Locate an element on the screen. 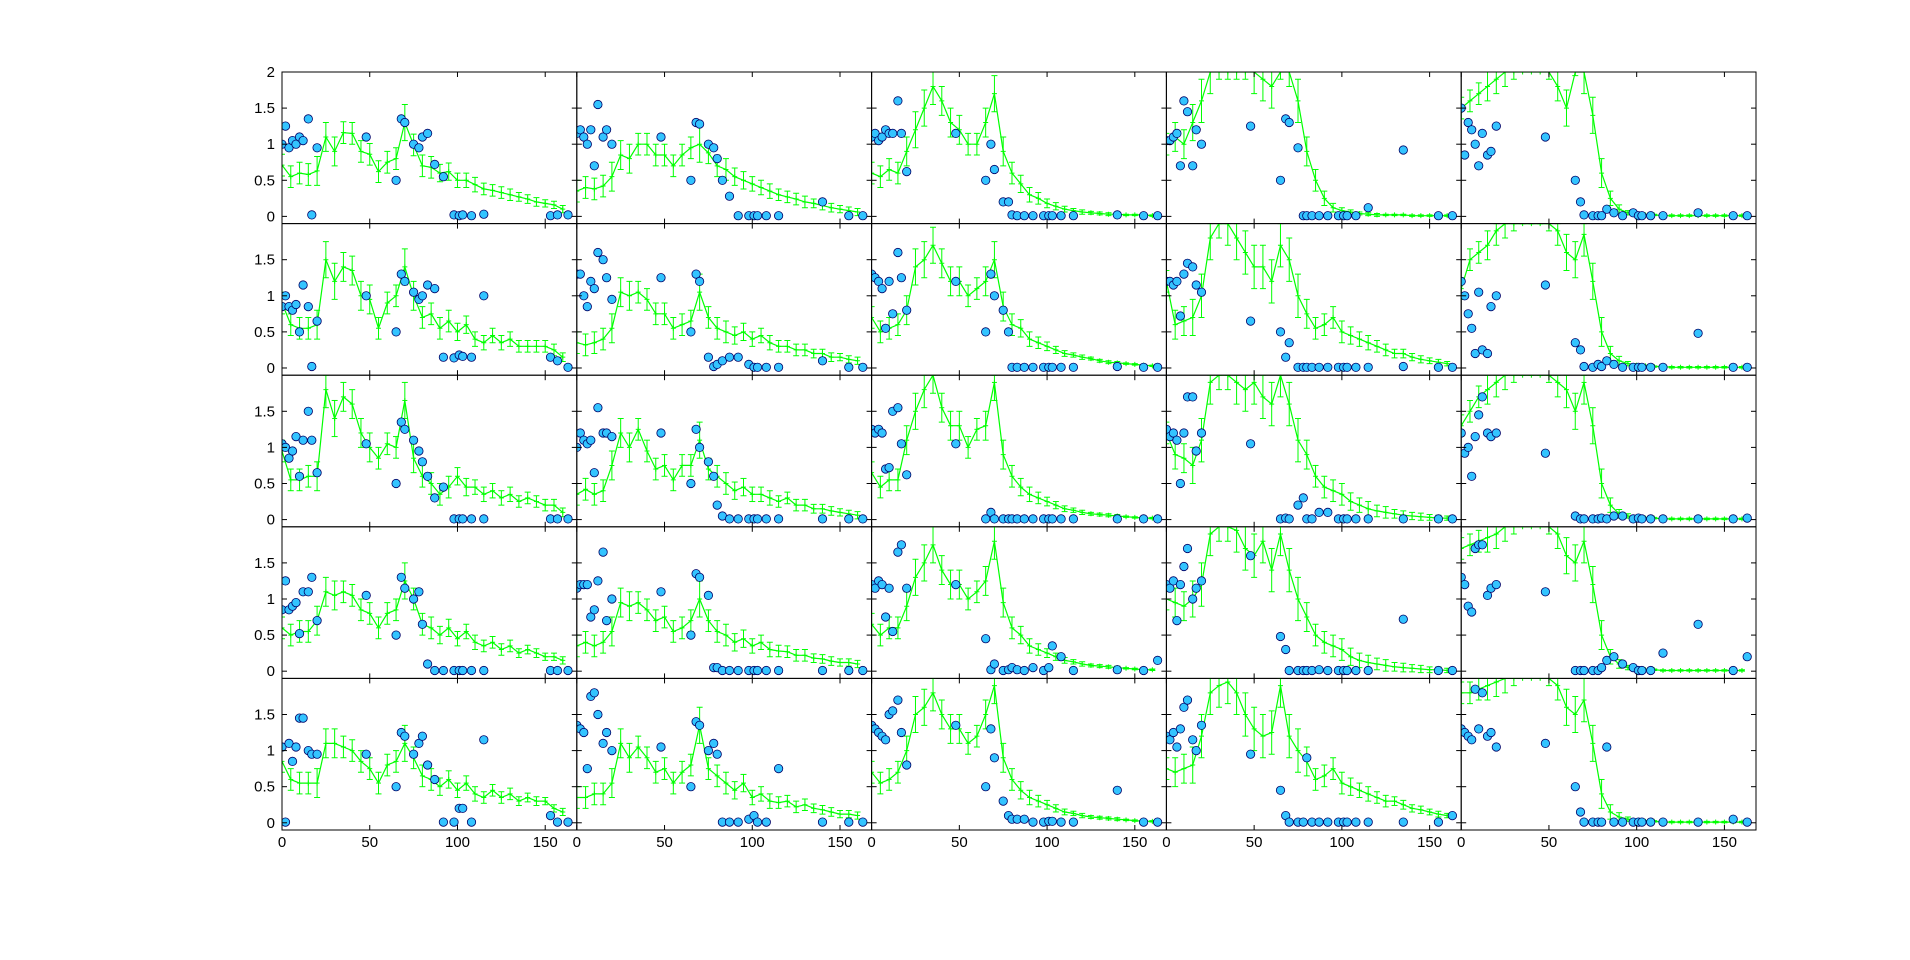 The height and width of the screenshot is (960, 1910). panel-r2-c0: 0 0.5 1 1.5 is located at coordinates (416, 451).